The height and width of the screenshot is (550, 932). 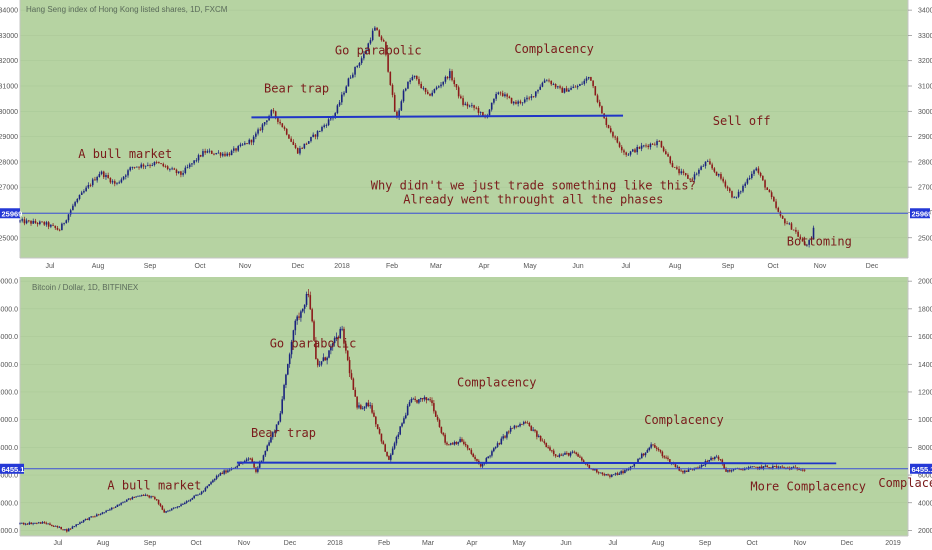 What do you see at coordinates (125, 154) in the screenshot?
I see `annotation-text: A bull market` at bounding box center [125, 154].